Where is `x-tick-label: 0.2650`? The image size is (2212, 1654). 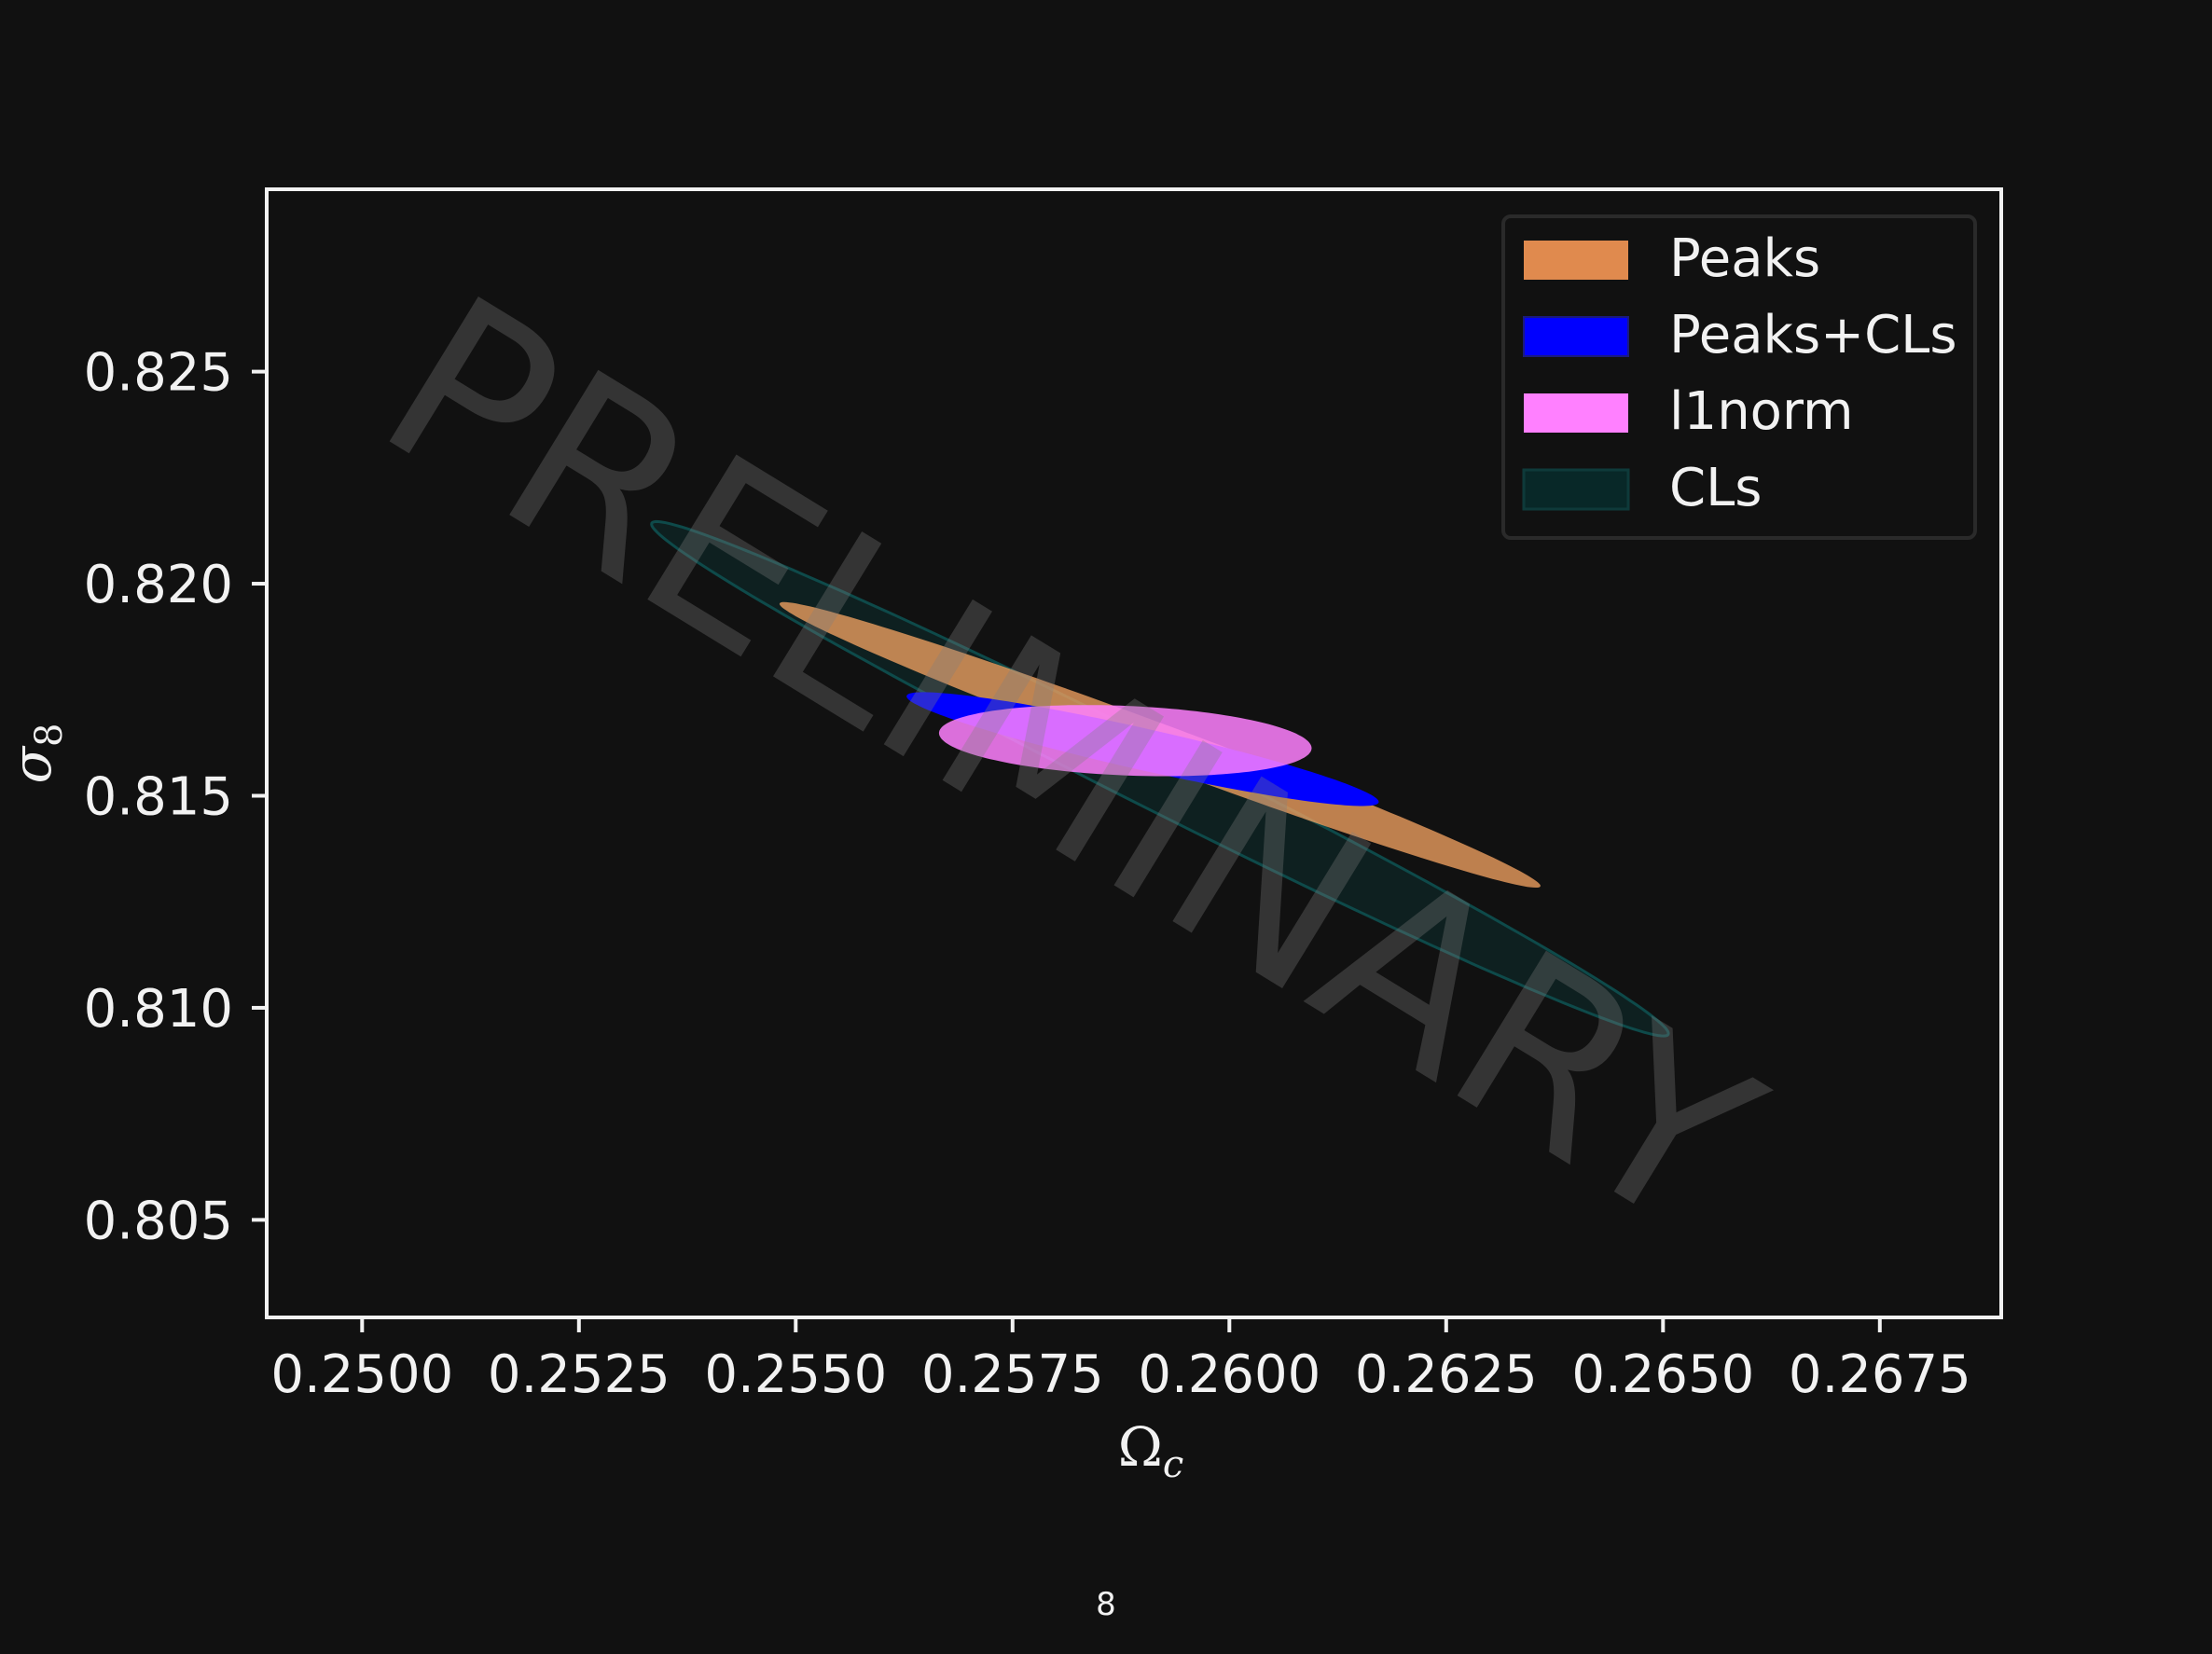 x-tick-label: 0.2650 is located at coordinates (1663, 1374).